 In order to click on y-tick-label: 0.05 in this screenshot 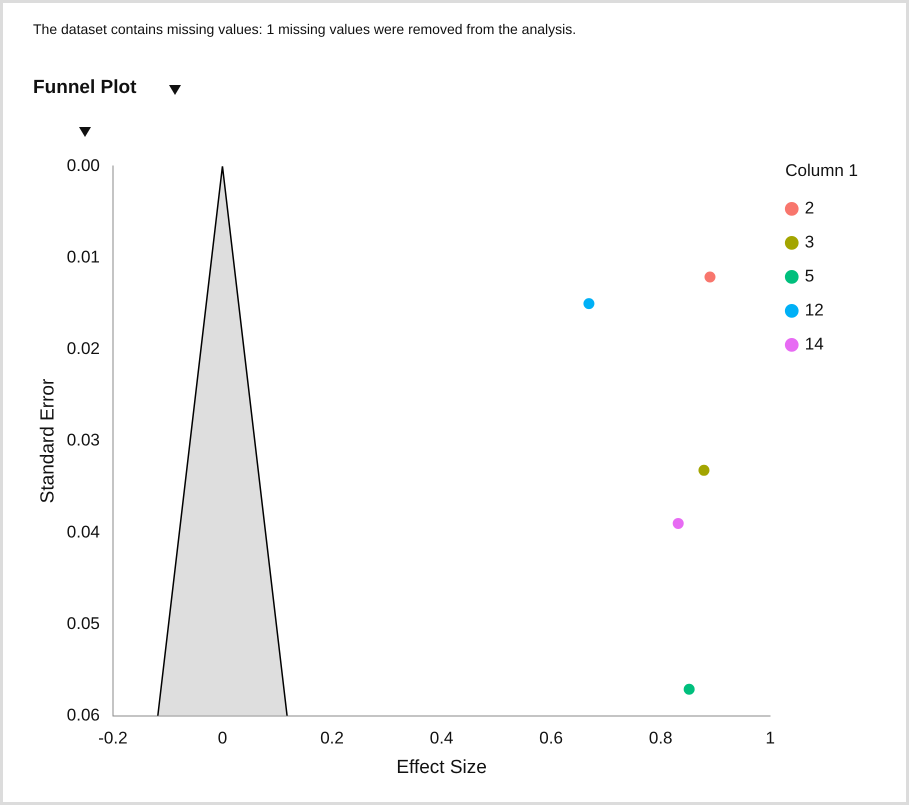, I will do `click(83, 623)`.